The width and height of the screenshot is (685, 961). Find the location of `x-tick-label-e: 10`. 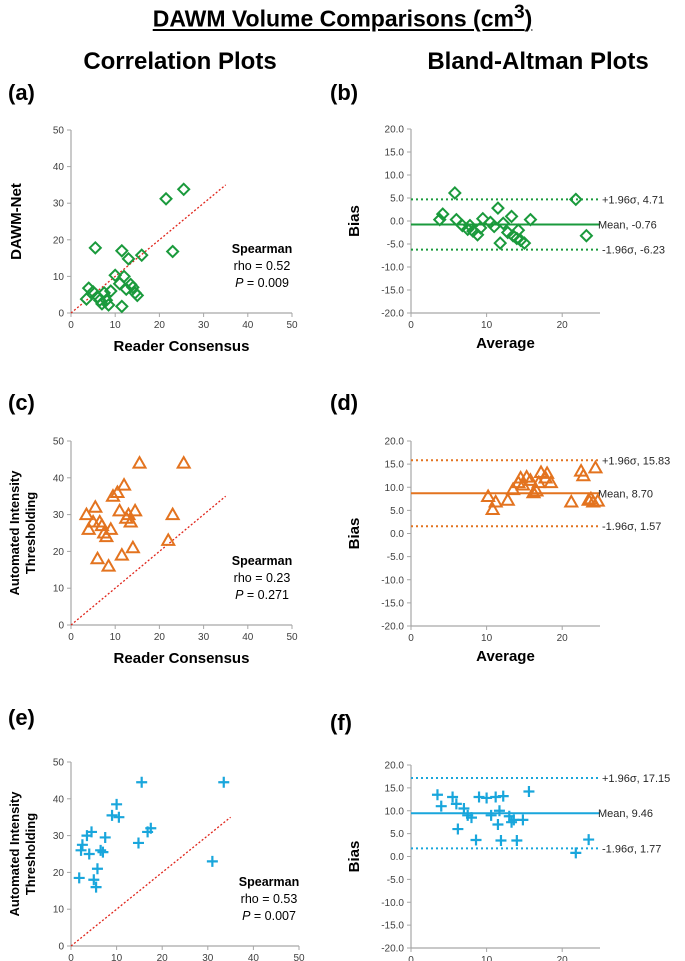

x-tick-label-e: 10 is located at coordinates (117, 957).